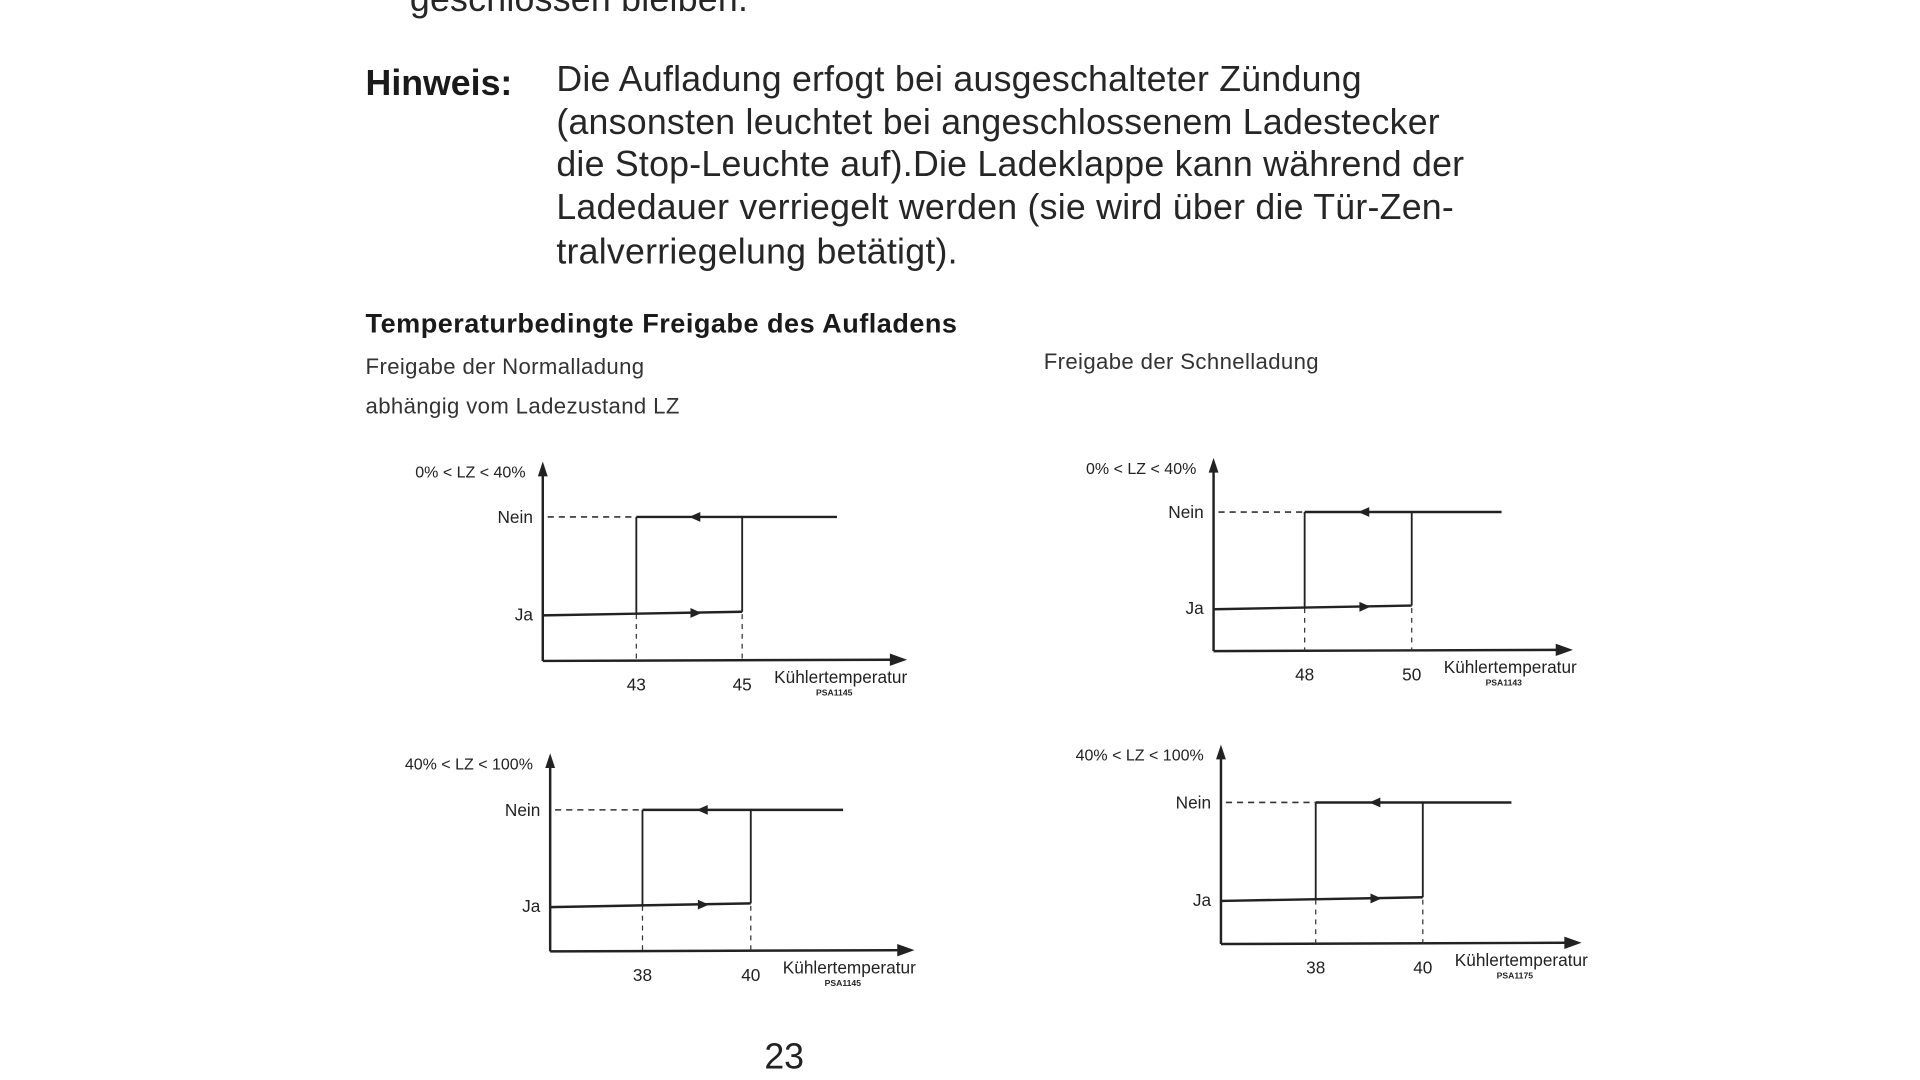  Describe the element at coordinates (1504, 683) in the screenshot. I see `figure-code: PSA1143` at that location.